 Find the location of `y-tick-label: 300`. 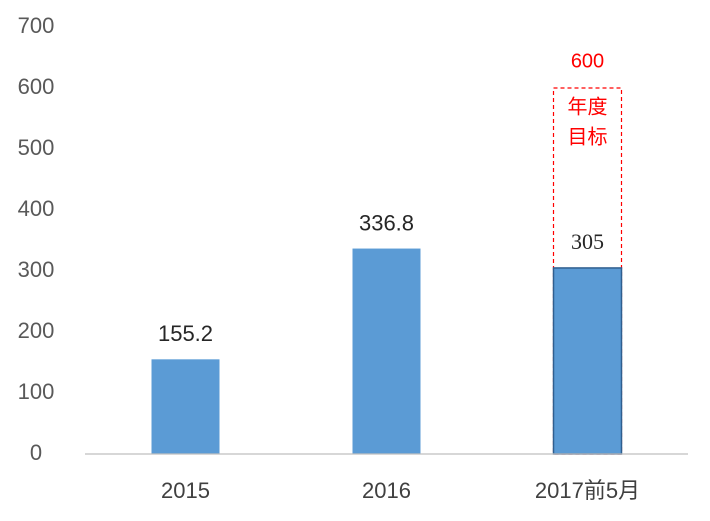

y-tick-label: 300 is located at coordinates (36, 269).